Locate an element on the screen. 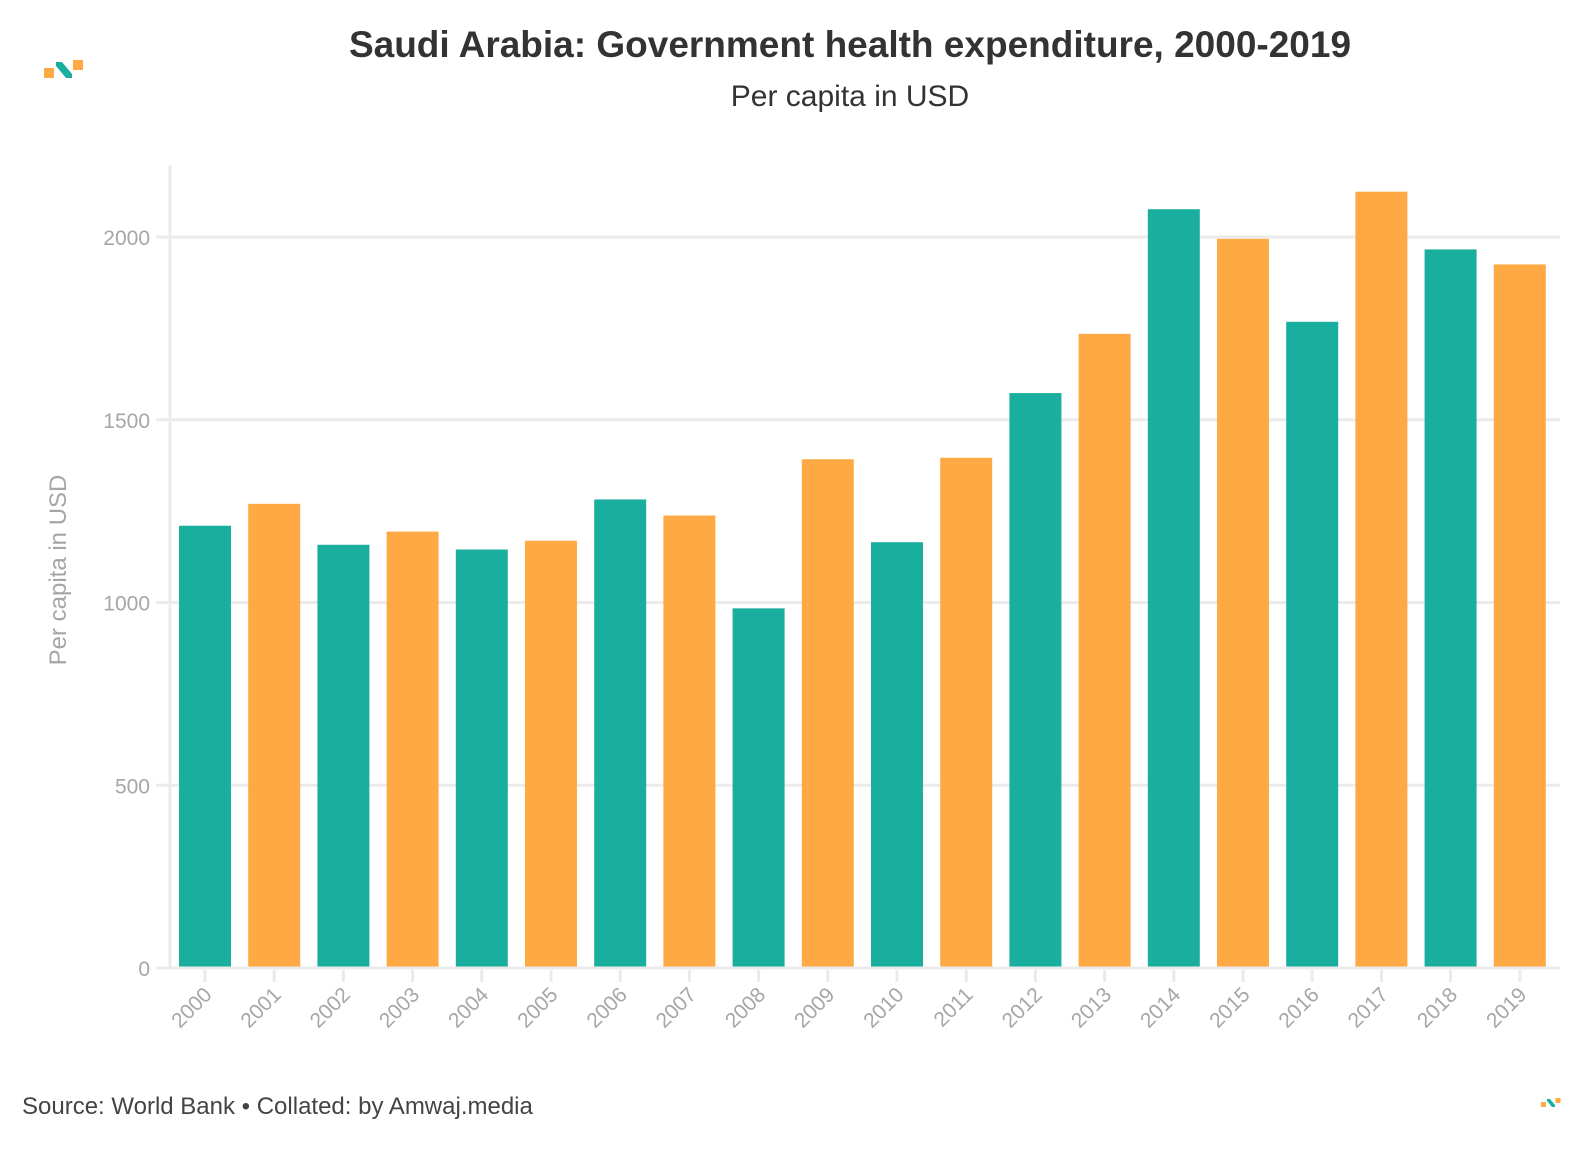  bar-2019 is located at coordinates (1519, 616).